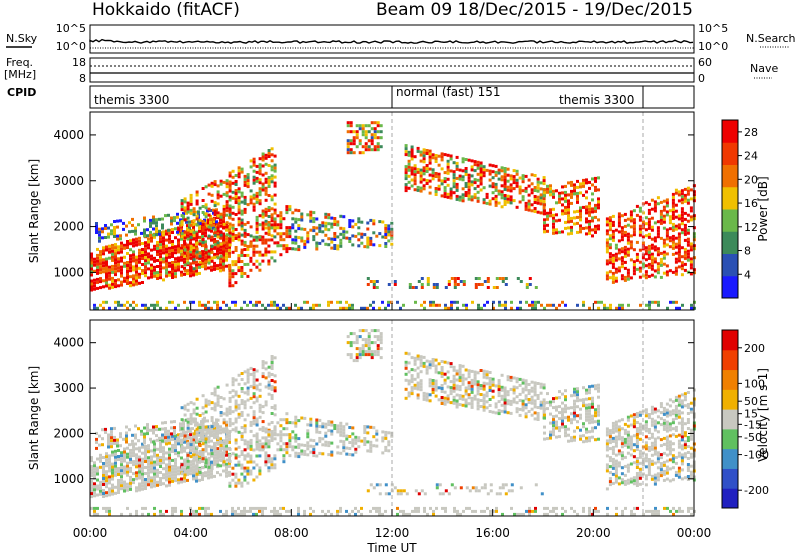 The height and width of the screenshot is (554, 800). What do you see at coordinates (391, 41) in the screenshot?
I see `noise-sky-line` at bounding box center [391, 41].